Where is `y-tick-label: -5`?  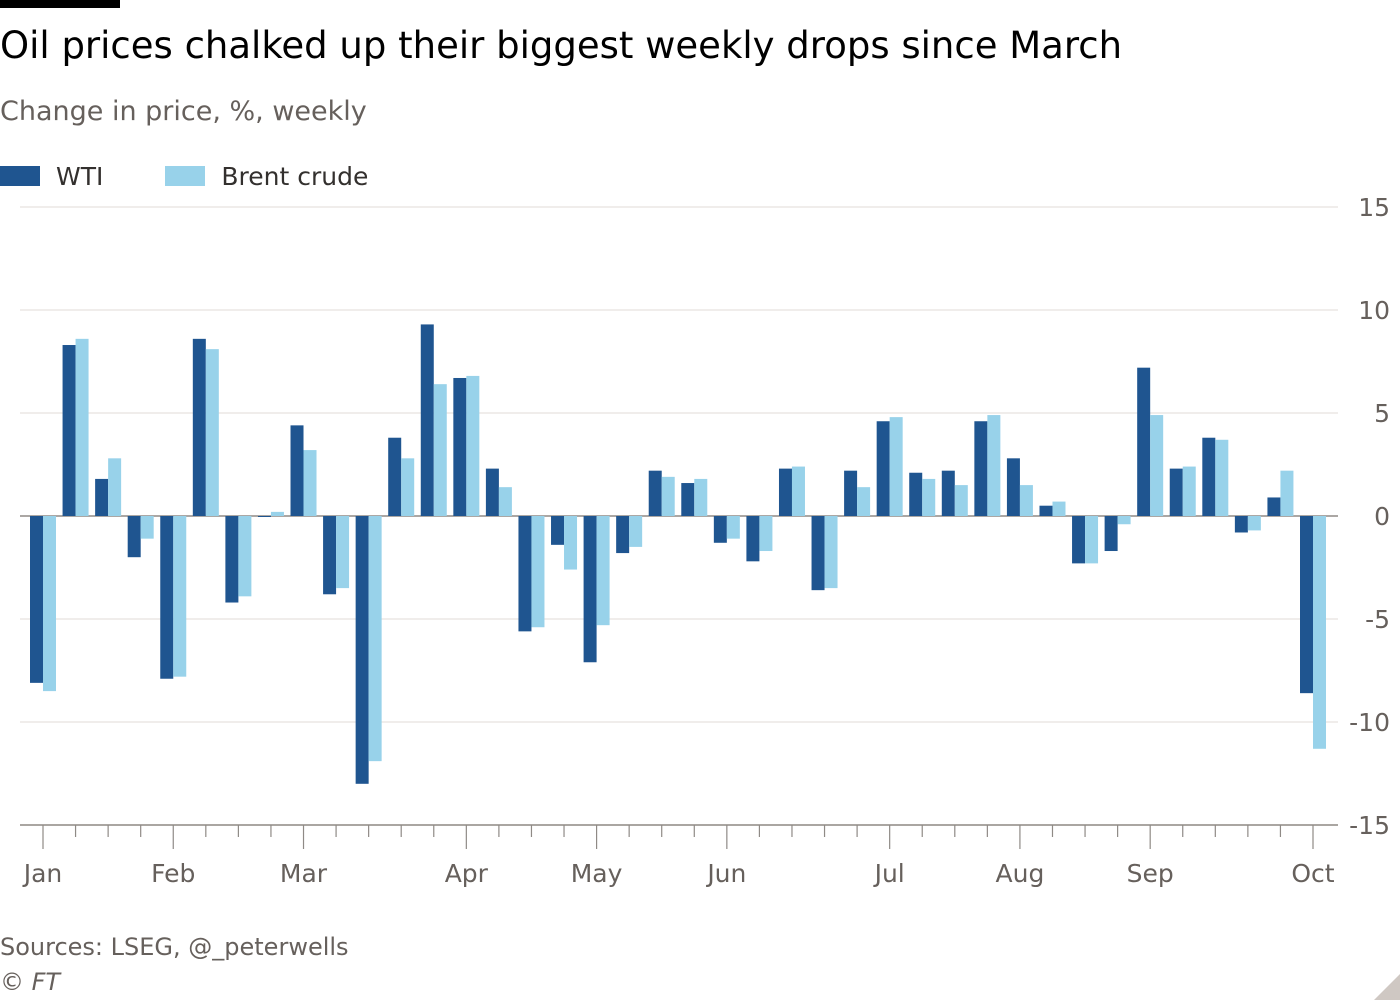 y-tick-label: -5 is located at coordinates (1377, 619).